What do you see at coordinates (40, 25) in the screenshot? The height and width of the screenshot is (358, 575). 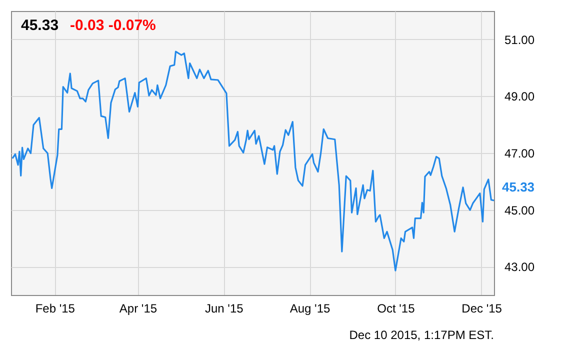 I see `chart-title: 45.33` at bounding box center [40, 25].